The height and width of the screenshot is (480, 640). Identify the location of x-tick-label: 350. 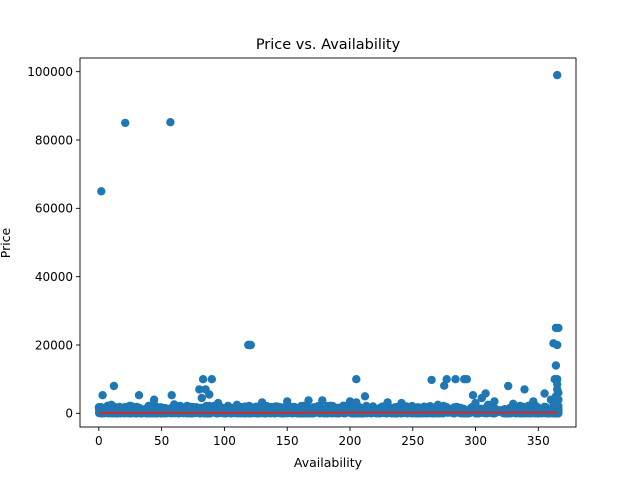
(538, 441).